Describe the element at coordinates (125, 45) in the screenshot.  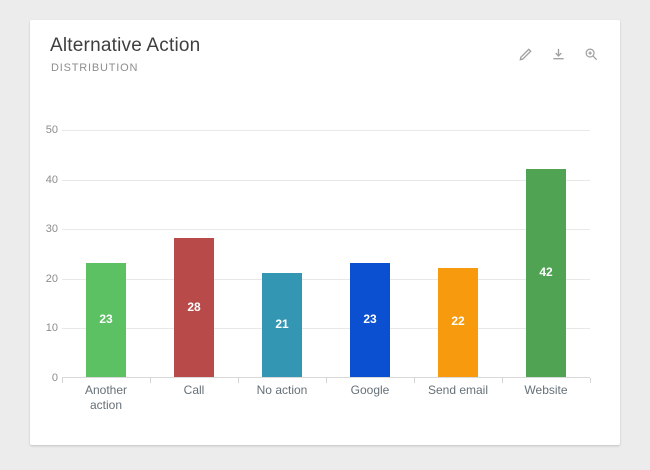
I see `chart-title: Alternative Action` at that location.